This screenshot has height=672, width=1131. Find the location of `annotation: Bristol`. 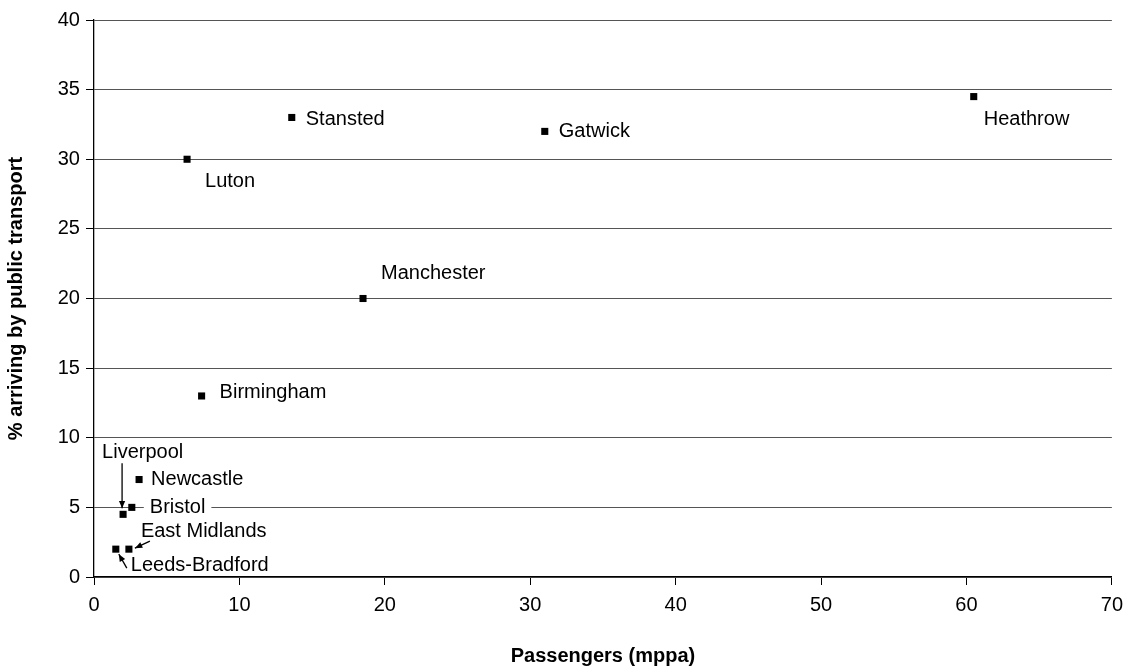

annotation: Bristol is located at coordinates (177, 505).